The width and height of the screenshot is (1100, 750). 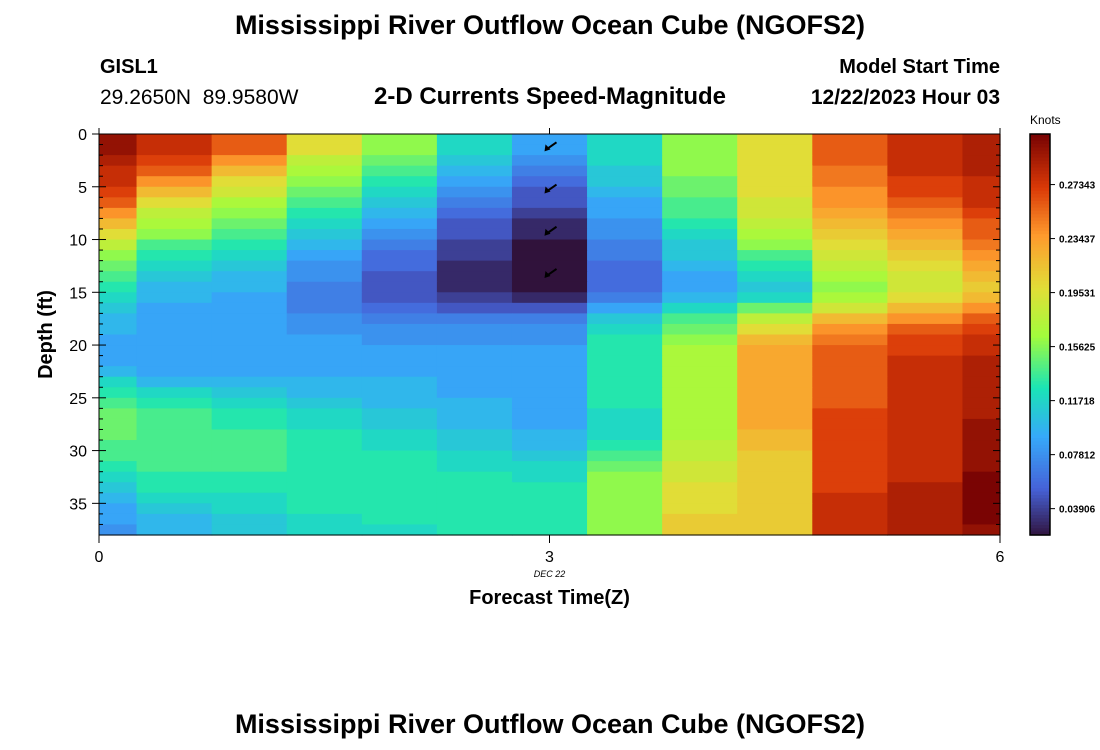 What do you see at coordinates (78, 293) in the screenshot?
I see `y-tick-label: 15` at bounding box center [78, 293].